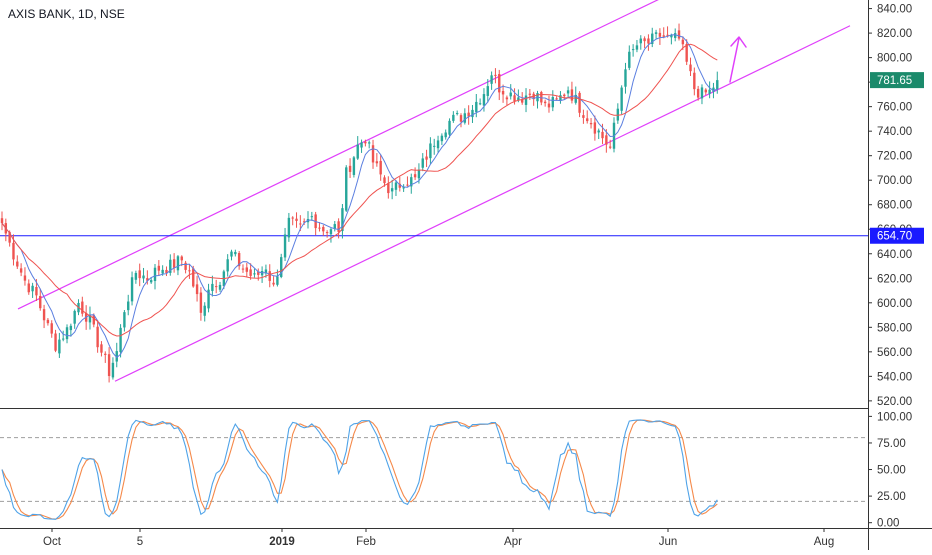  What do you see at coordinates (66, 14) in the screenshot?
I see `chart-title: AXIS BANK, 1D, NSE` at bounding box center [66, 14].